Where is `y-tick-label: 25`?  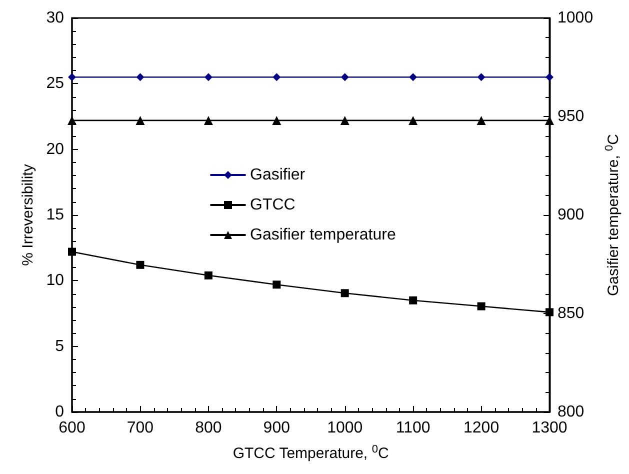
y-tick-label: 25 is located at coordinates (55, 83).